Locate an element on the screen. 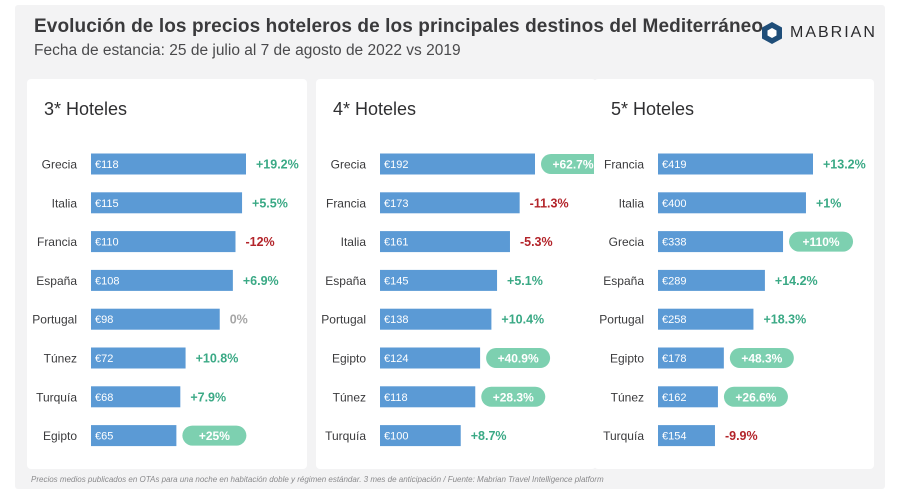 Image resolution: width=900 pixels, height=494 pixels. value-label-portugal: €138 is located at coordinates (396, 320).